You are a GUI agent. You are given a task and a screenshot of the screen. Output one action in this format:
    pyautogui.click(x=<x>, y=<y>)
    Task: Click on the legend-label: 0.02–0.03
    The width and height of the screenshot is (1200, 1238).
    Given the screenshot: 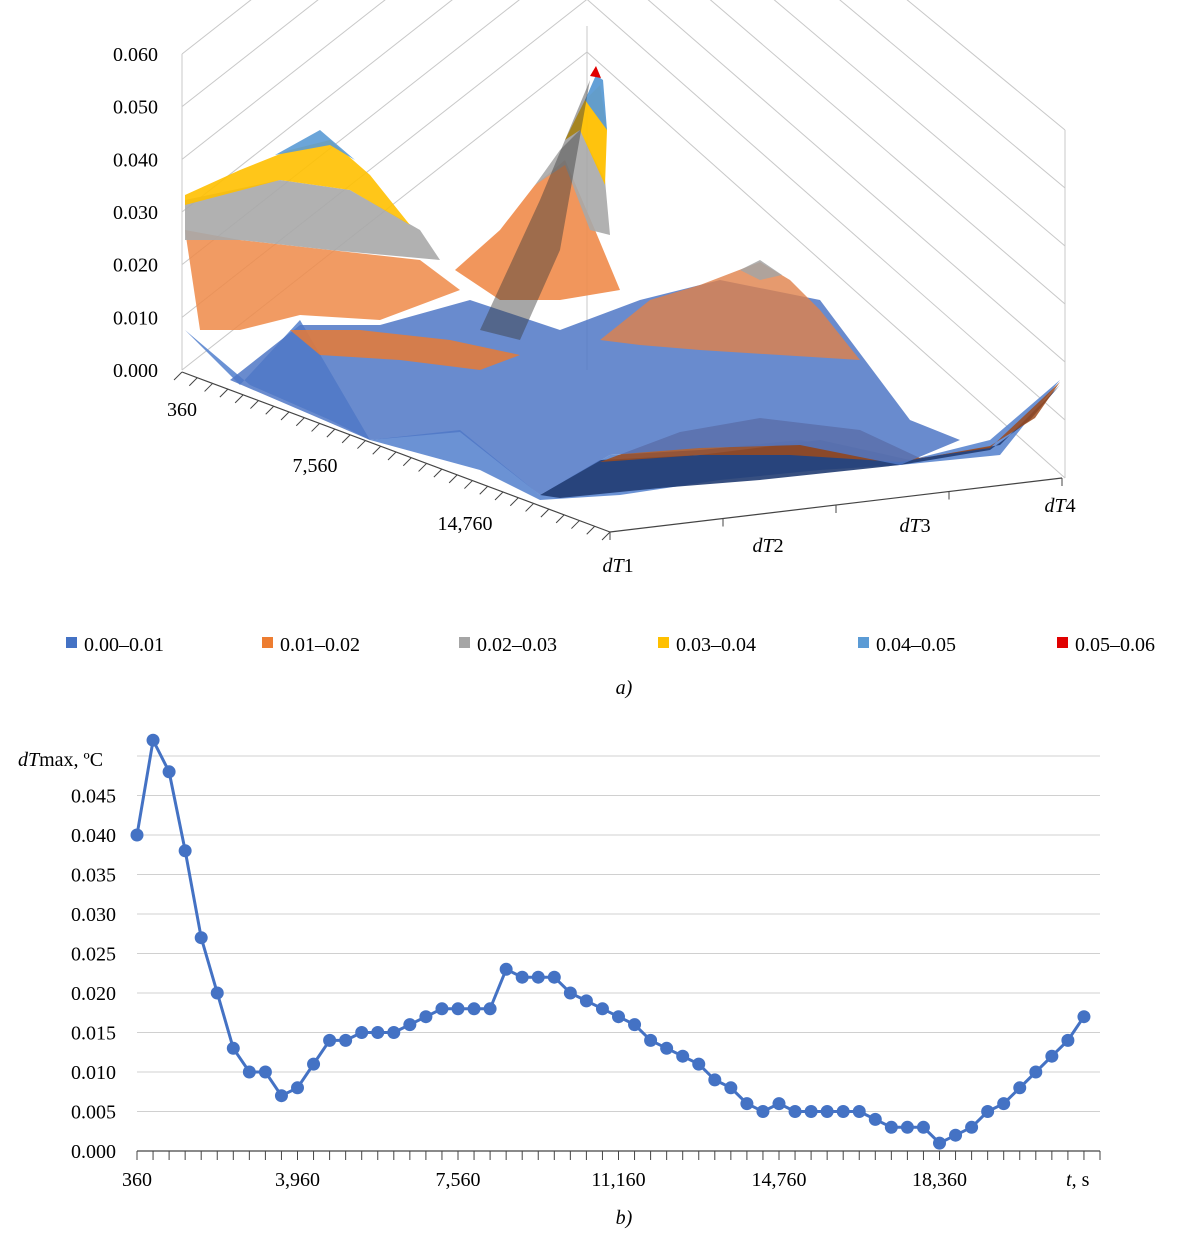 What is the action you would take?
    pyautogui.click(x=517, y=645)
    